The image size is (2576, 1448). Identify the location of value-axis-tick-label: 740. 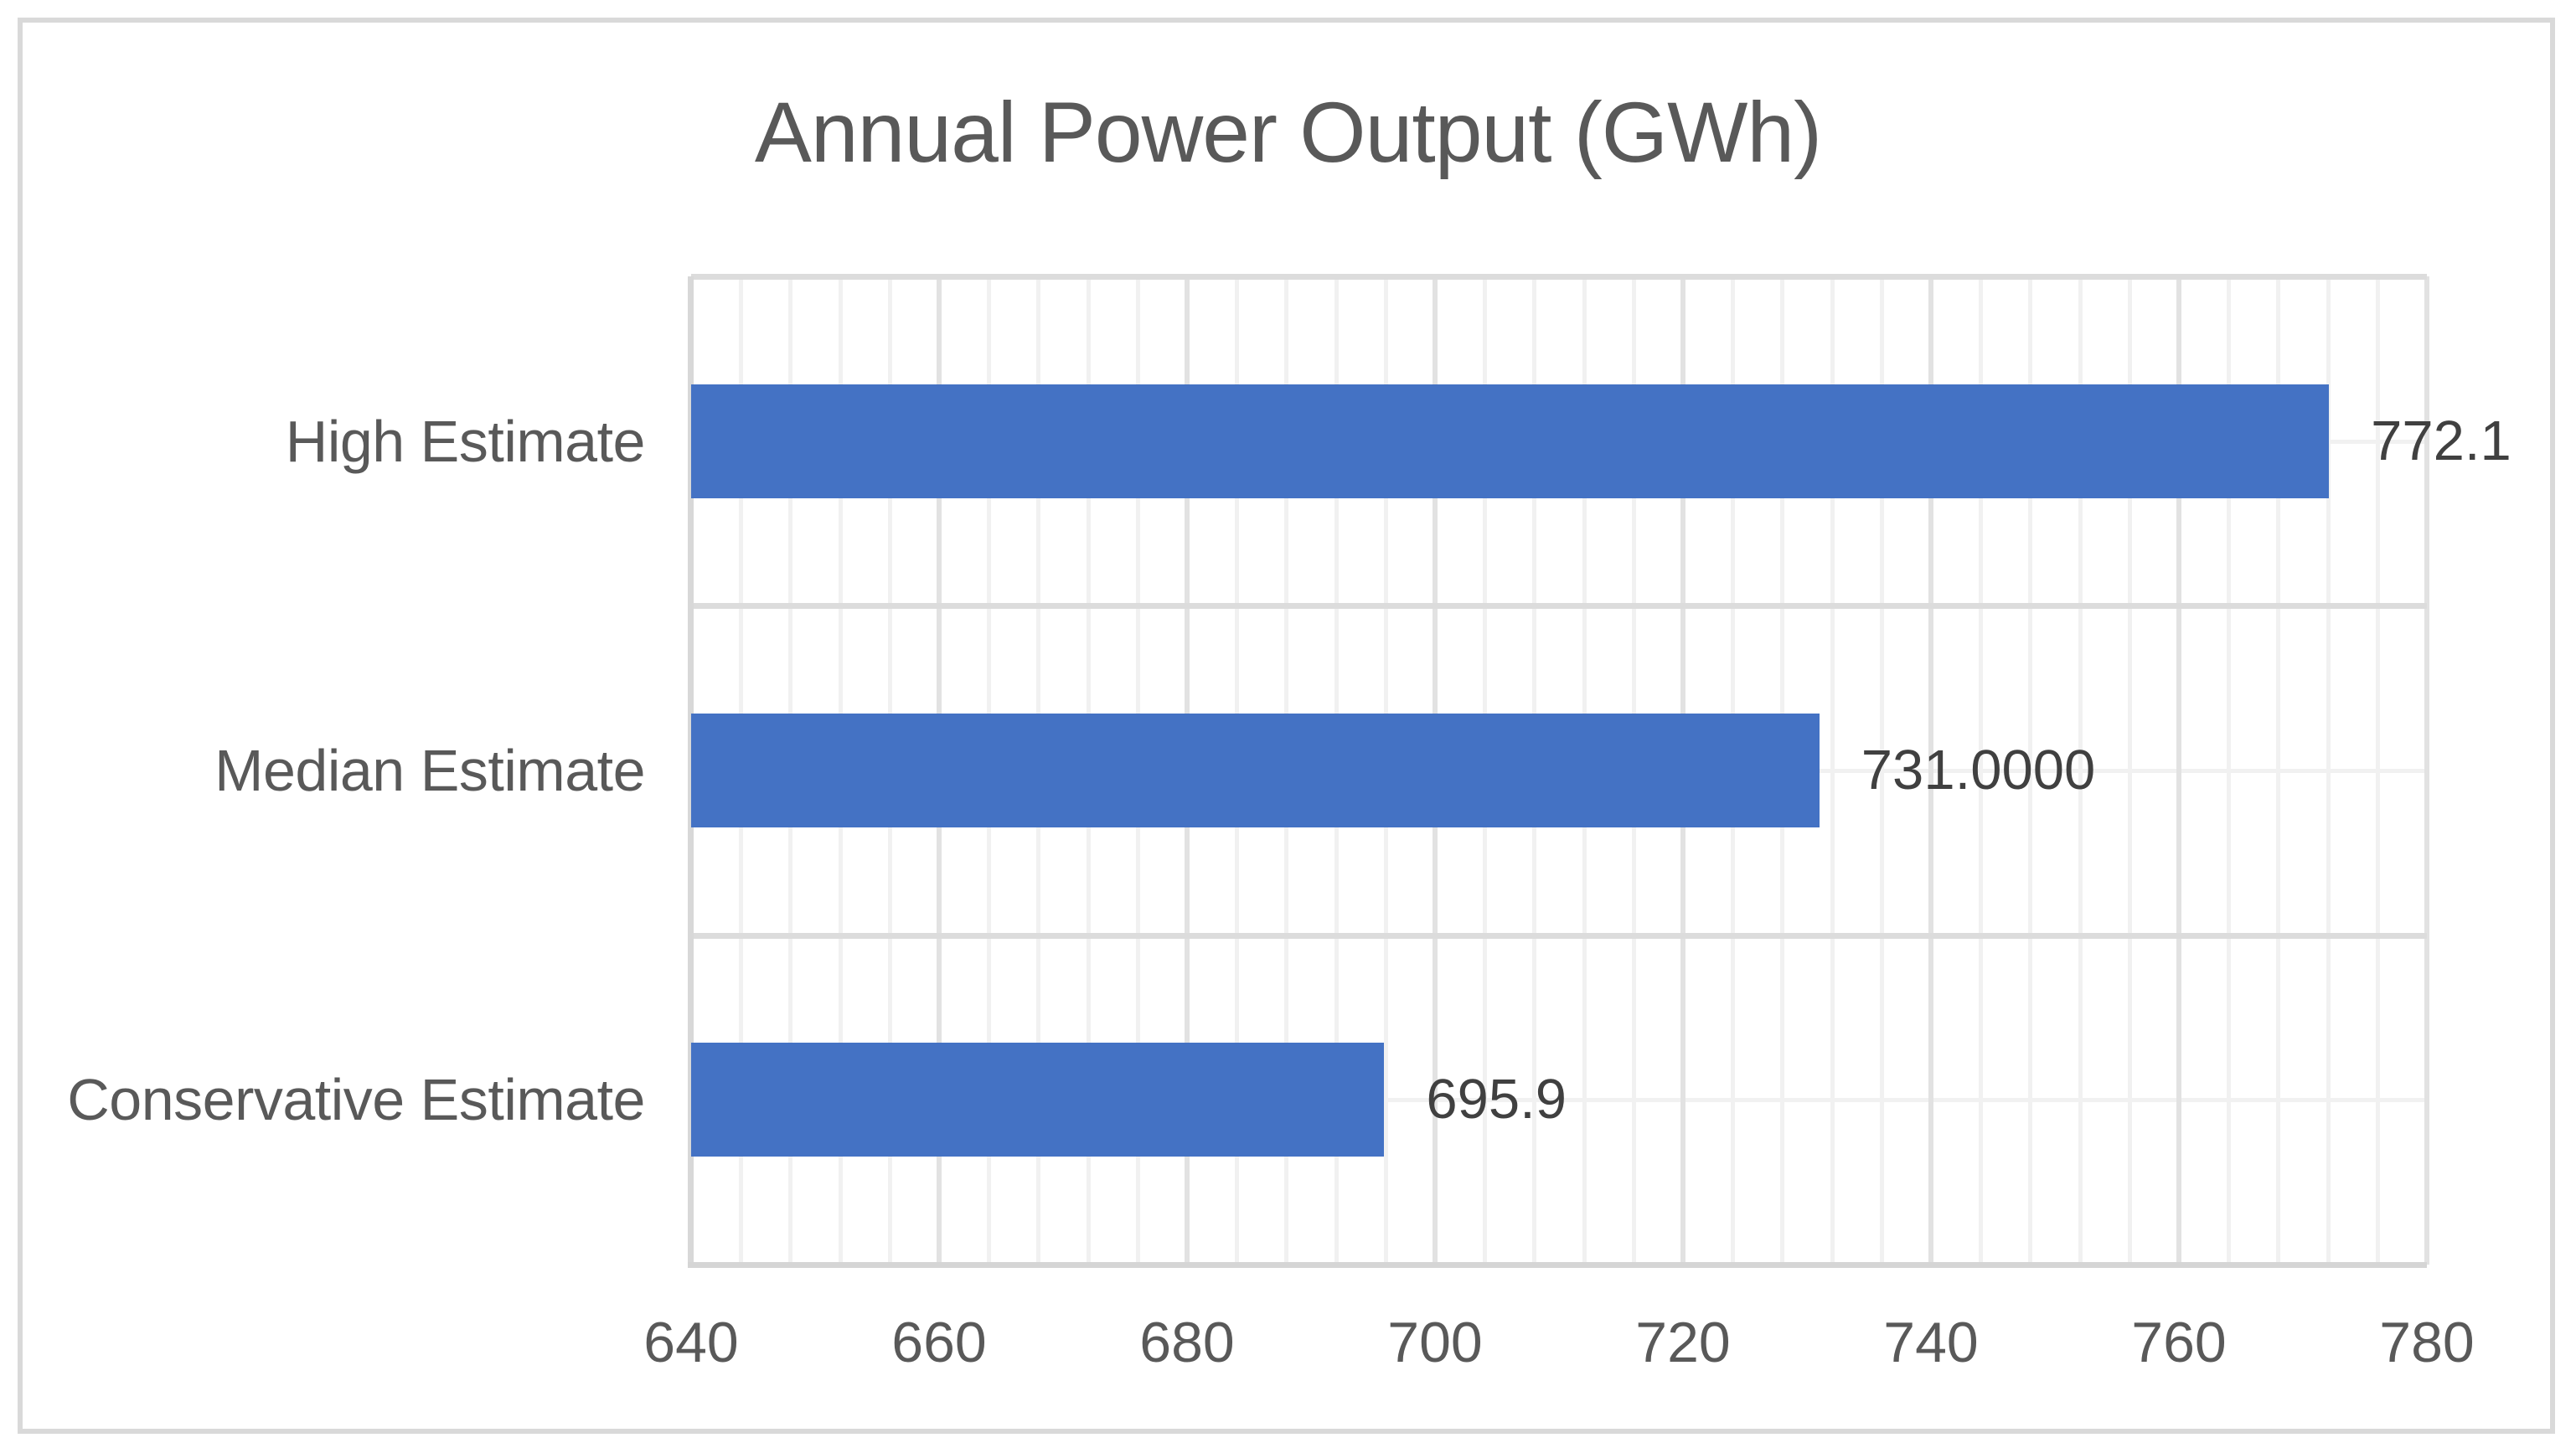
(1931, 1342).